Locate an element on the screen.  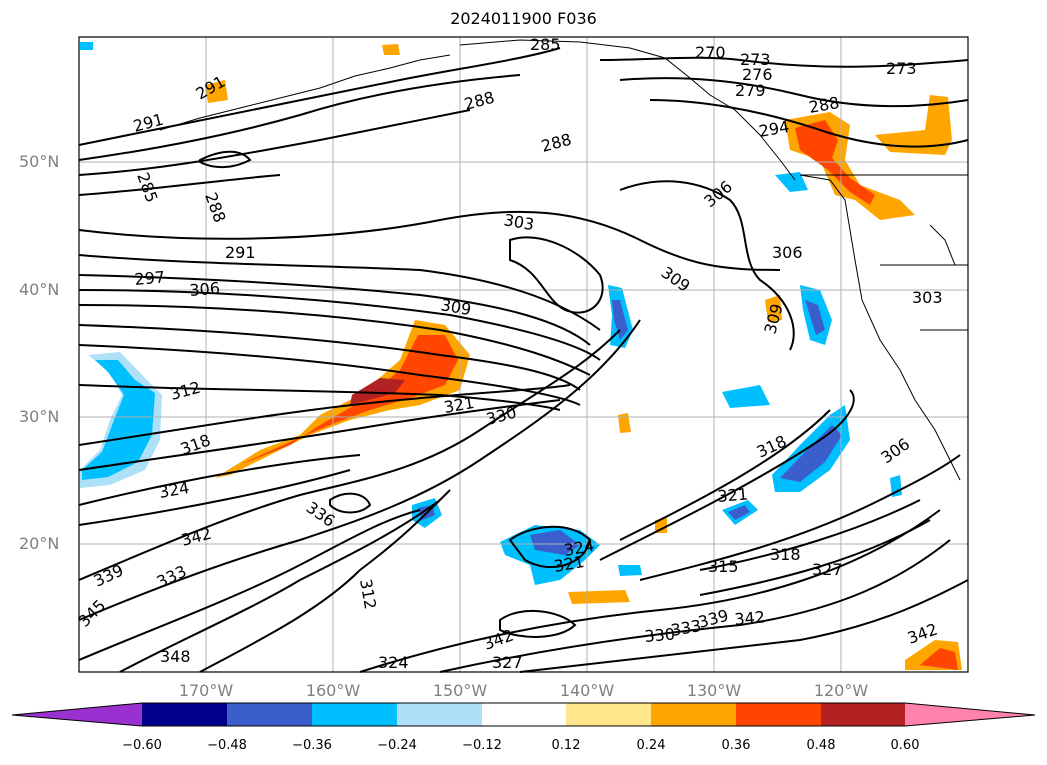
lat-label: 20°N is located at coordinates (39, 543).